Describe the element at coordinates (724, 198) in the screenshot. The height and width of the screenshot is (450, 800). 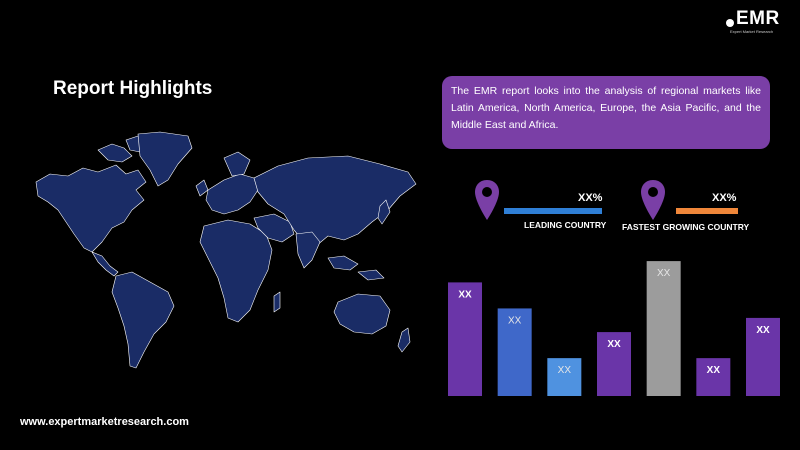
I see `fastest-country-value: XX%` at that location.